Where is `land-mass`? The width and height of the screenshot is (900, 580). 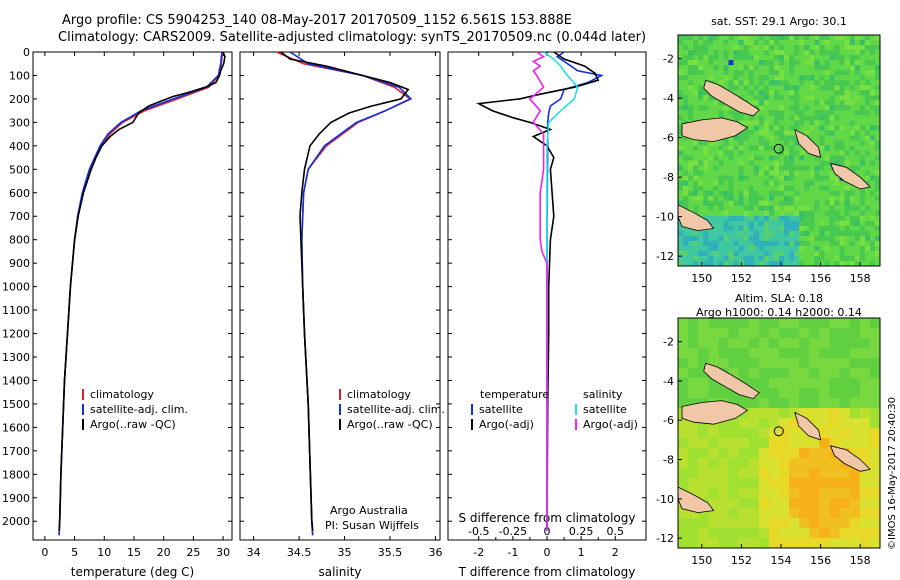 land-mass is located at coordinates (850, 176).